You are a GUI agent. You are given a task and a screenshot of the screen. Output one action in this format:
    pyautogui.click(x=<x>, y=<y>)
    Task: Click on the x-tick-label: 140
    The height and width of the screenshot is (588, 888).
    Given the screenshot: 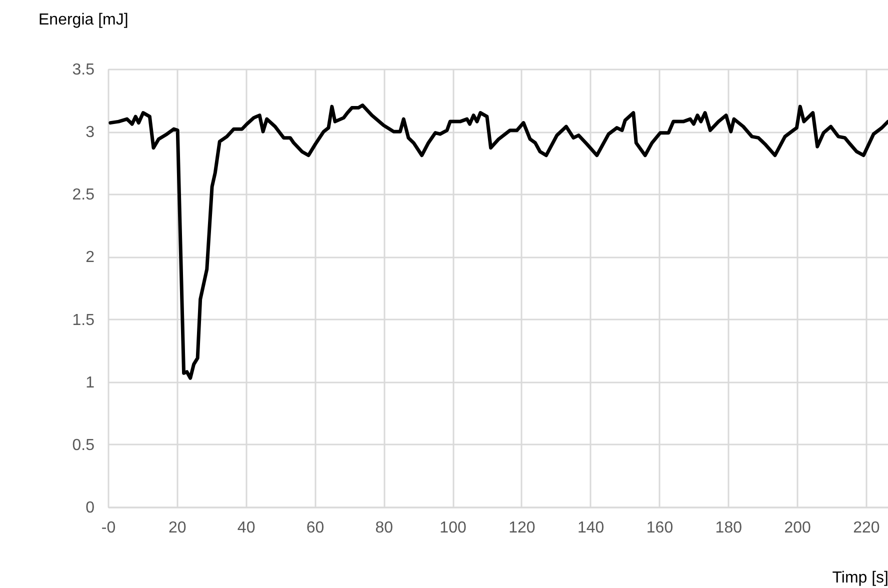 What is the action you would take?
    pyautogui.click(x=590, y=528)
    